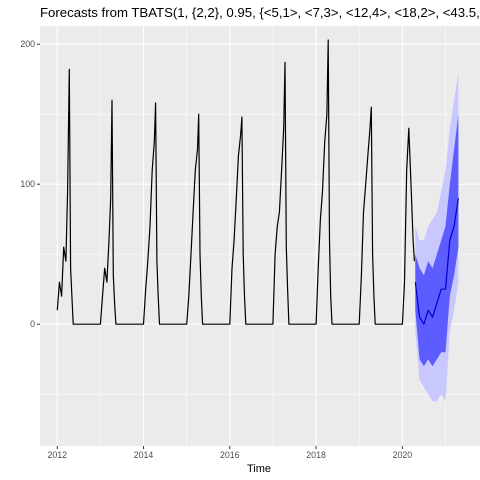 Image resolution: width=480 pixels, height=480 pixels. I want to click on y-tick-label: 200, so click(27, 44).